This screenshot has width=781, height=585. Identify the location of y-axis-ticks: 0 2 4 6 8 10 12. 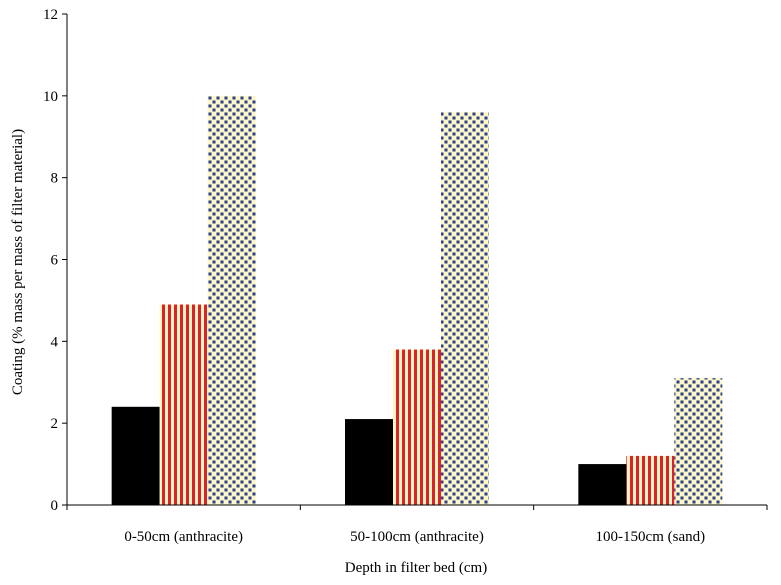
(55, 260).